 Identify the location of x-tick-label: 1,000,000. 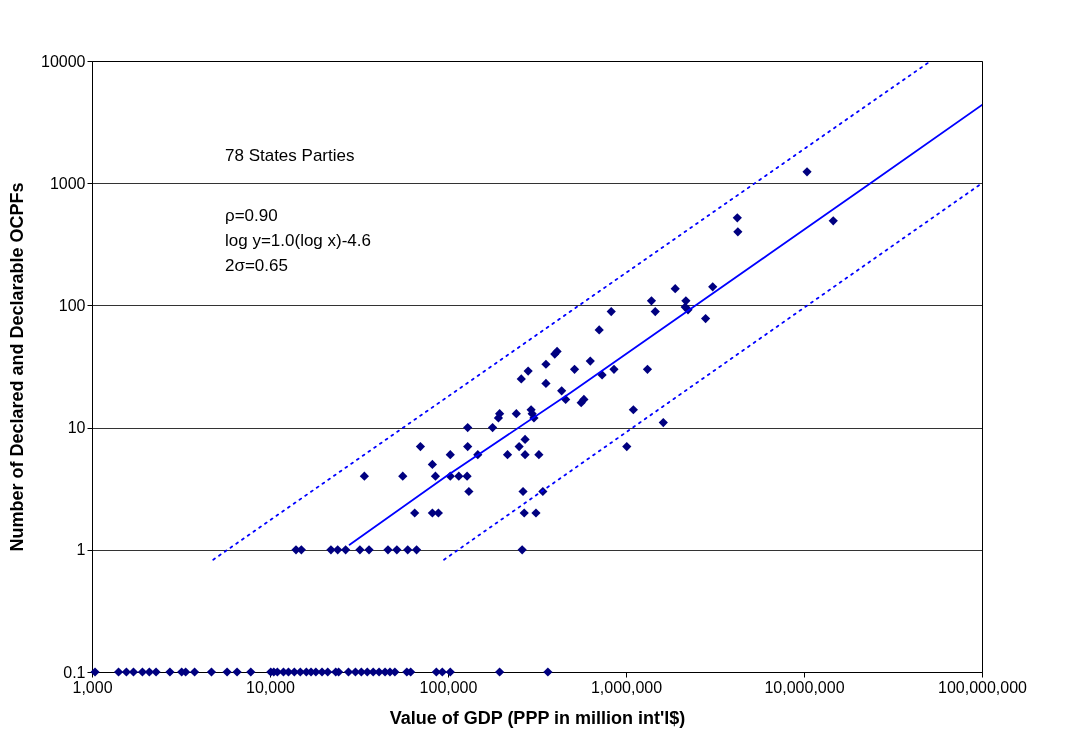
(626, 687).